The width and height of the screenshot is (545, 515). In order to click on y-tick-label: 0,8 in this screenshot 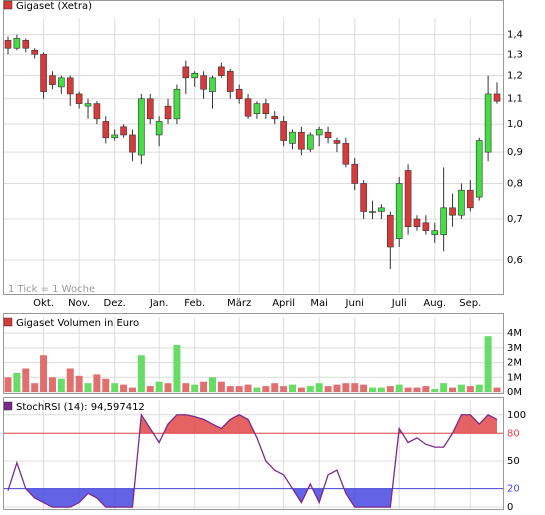, I will do `click(515, 183)`.